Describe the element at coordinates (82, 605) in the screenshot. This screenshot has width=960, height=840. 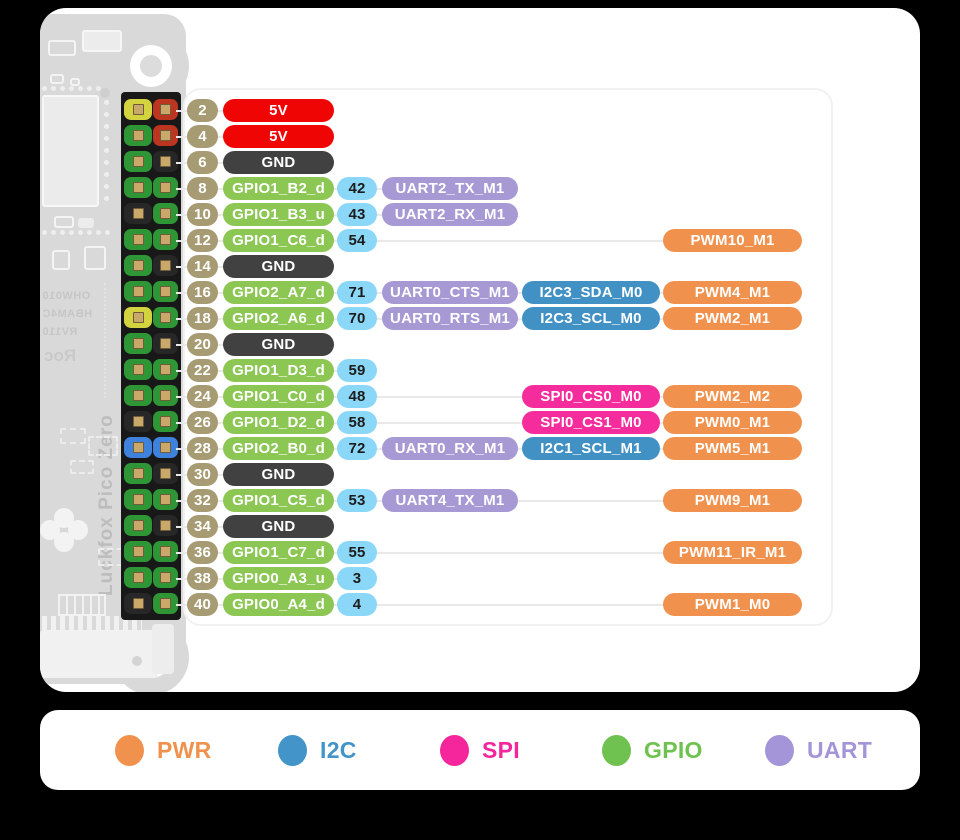
I see `header-silkscreen` at that location.